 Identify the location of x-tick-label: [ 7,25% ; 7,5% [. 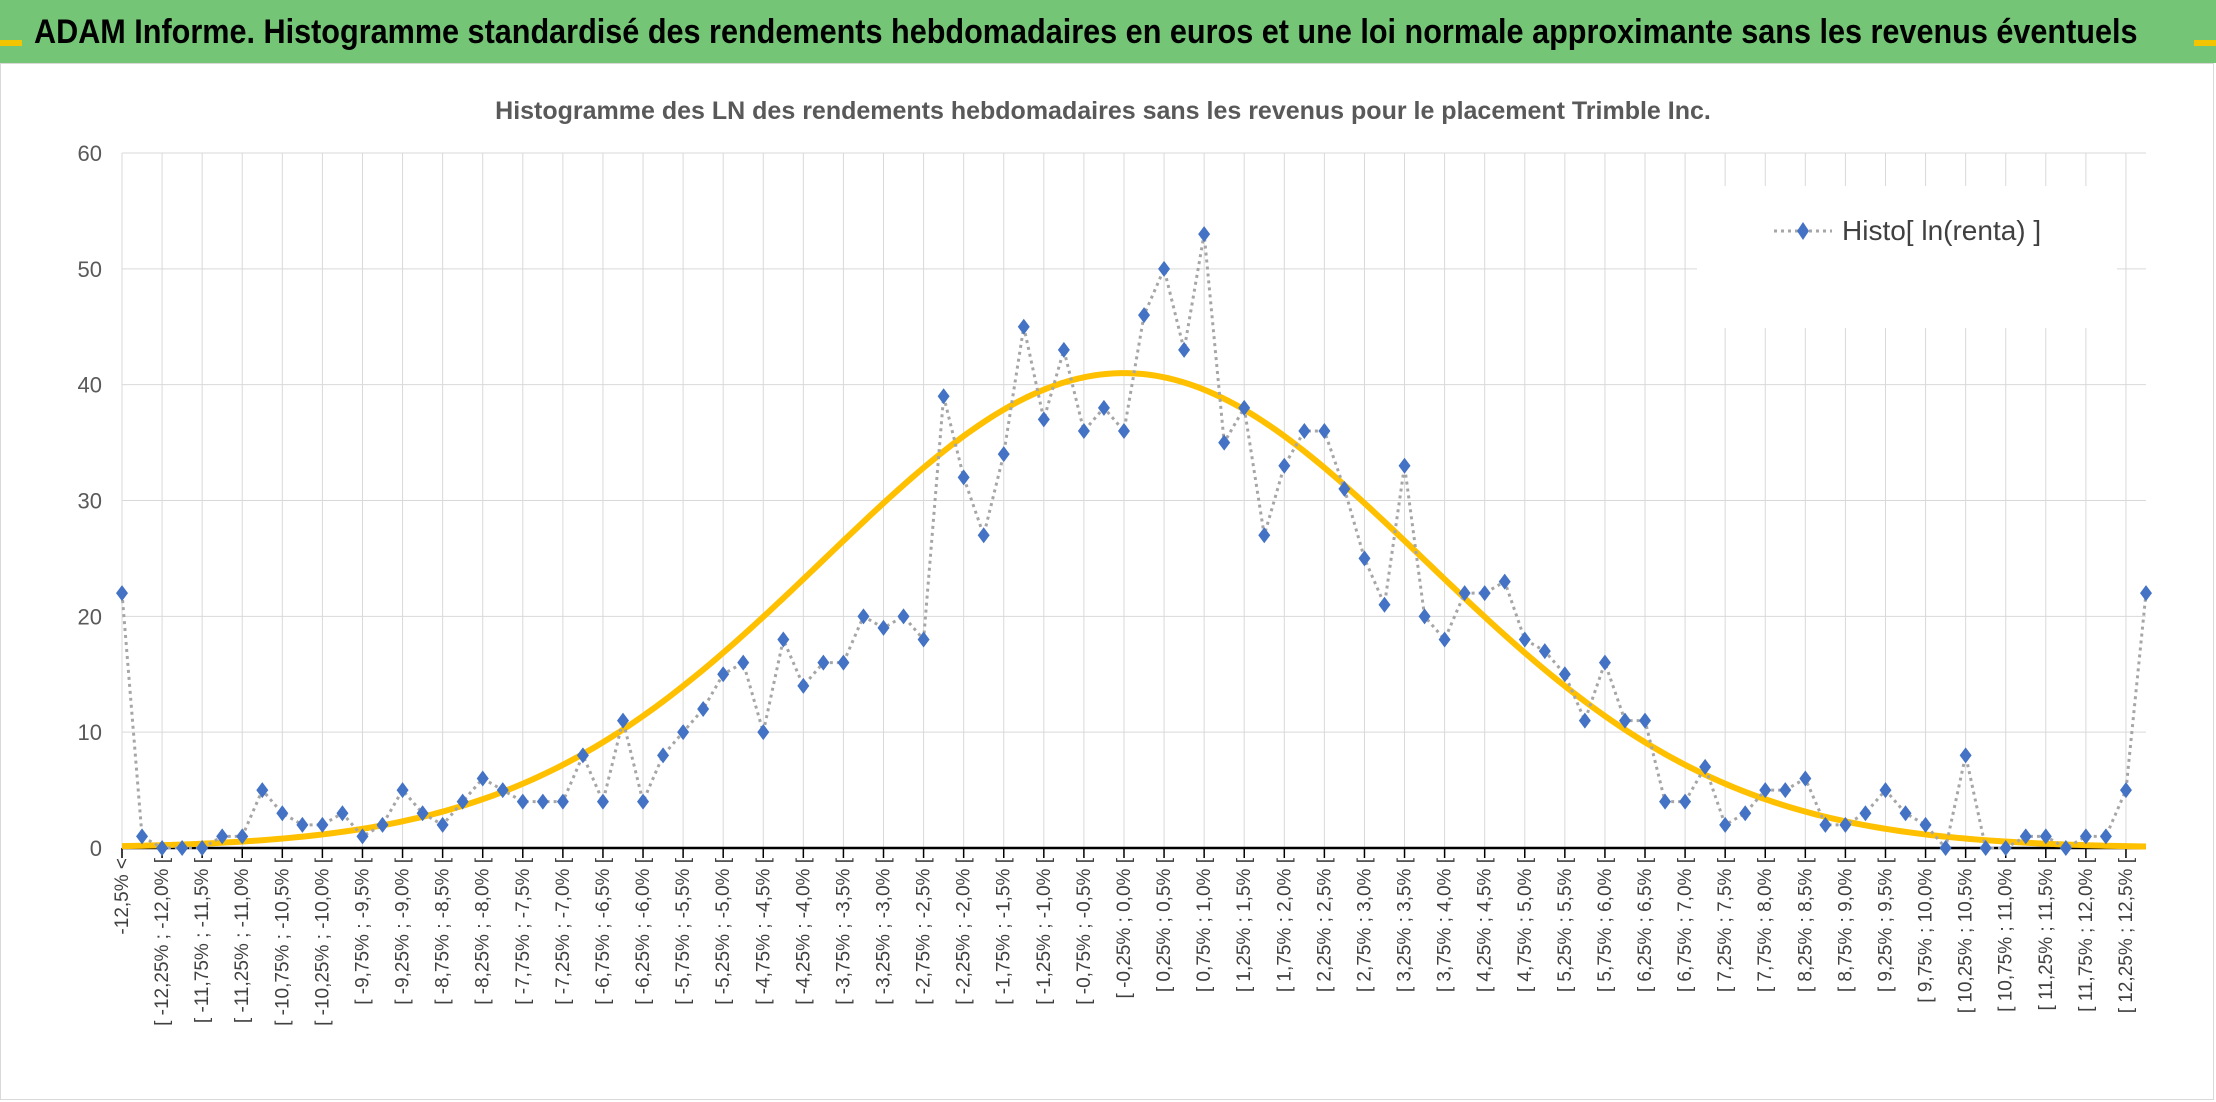
(1725, 924).